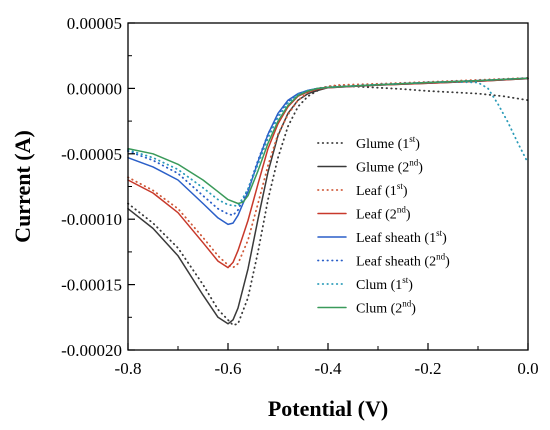 This screenshot has height=430, width=550. What do you see at coordinates (396, 262) in the screenshot?
I see `legend-label-main: Leaf sheath (2` at bounding box center [396, 262].